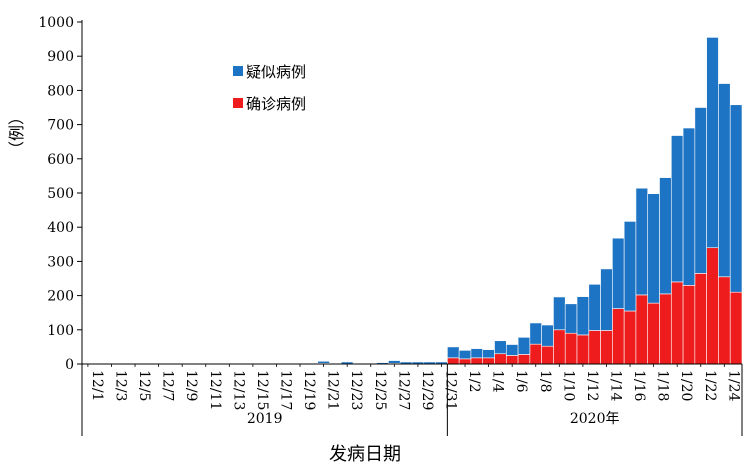 The width and height of the screenshot is (750, 471). What do you see at coordinates (269, 88) in the screenshot?
I see `legend: 疑似病例 确诊病例` at bounding box center [269, 88].